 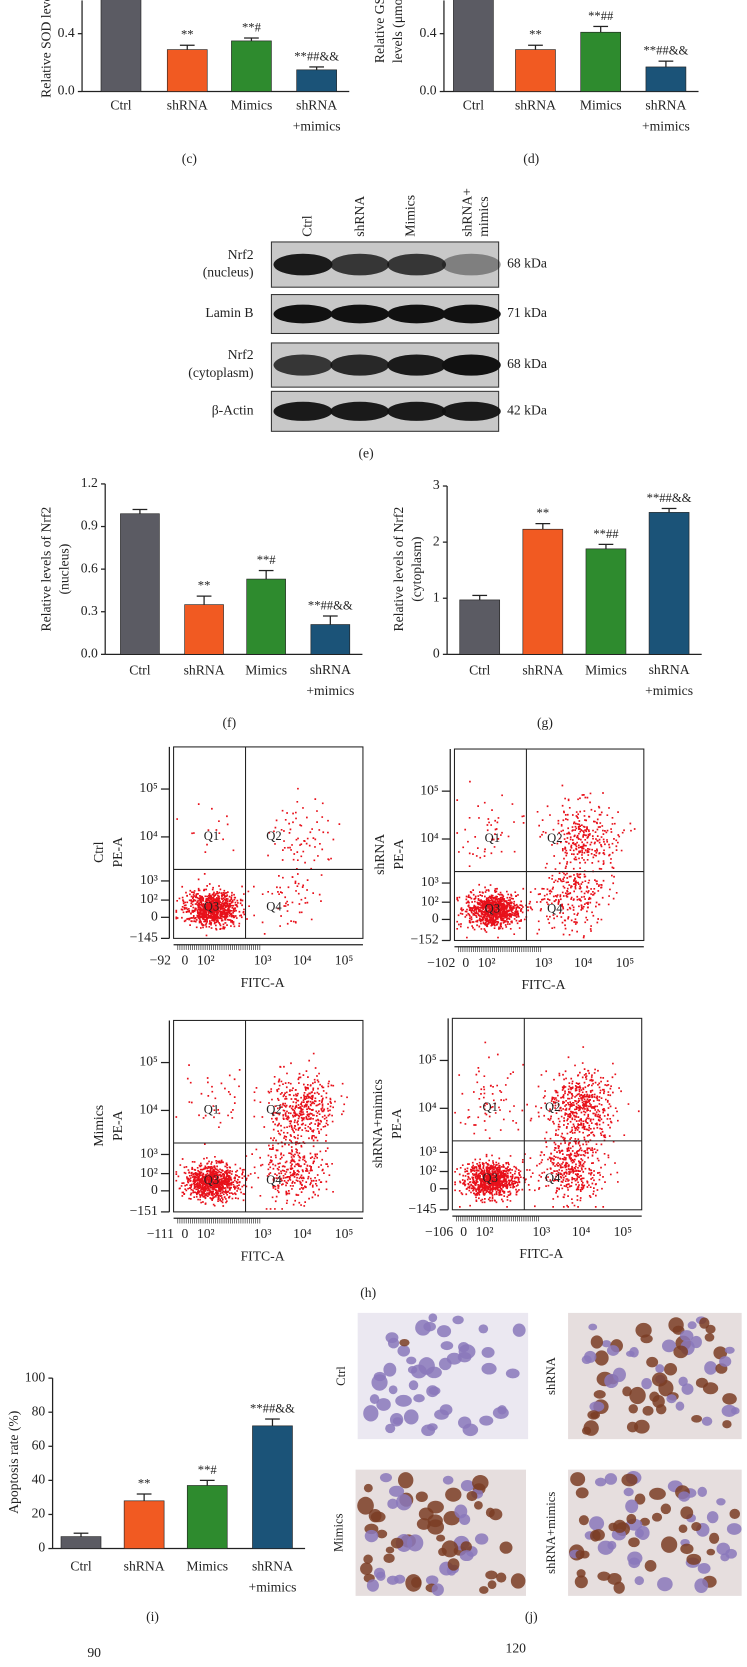 What do you see at coordinates (189, 159) in the screenshot?
I see `panel-label: (c)` at bounding box center [189, 159].